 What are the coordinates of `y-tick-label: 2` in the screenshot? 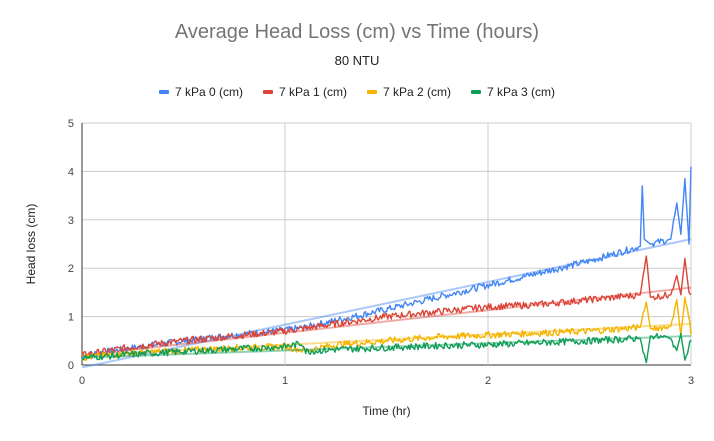 It's located at (71, 269).